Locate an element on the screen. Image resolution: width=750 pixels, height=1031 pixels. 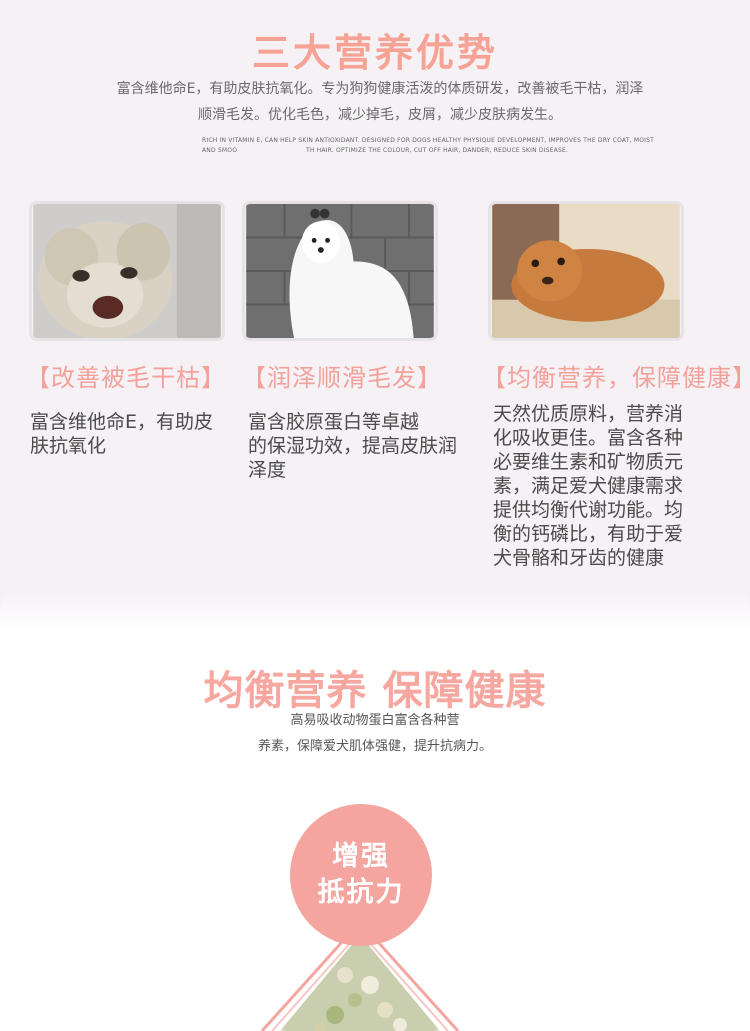
section-subtitle: 高易吸收动物蛋白富含各种营 is located at coordinates (375, 720).